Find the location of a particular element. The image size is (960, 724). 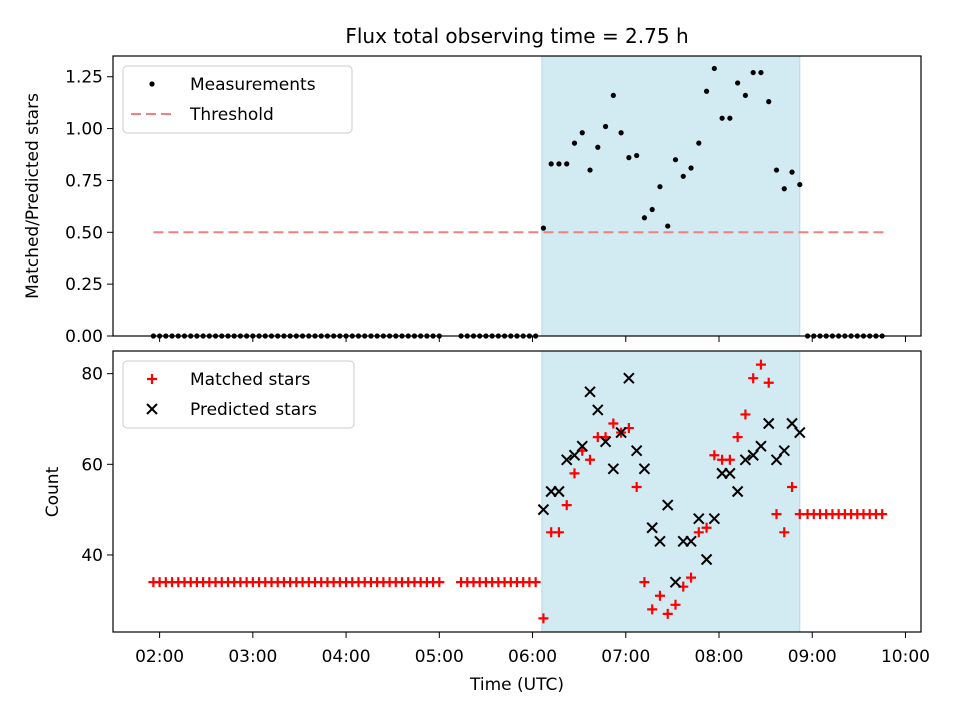

top-y-tick-label: 0.75 is located at coordinates (84, 181).